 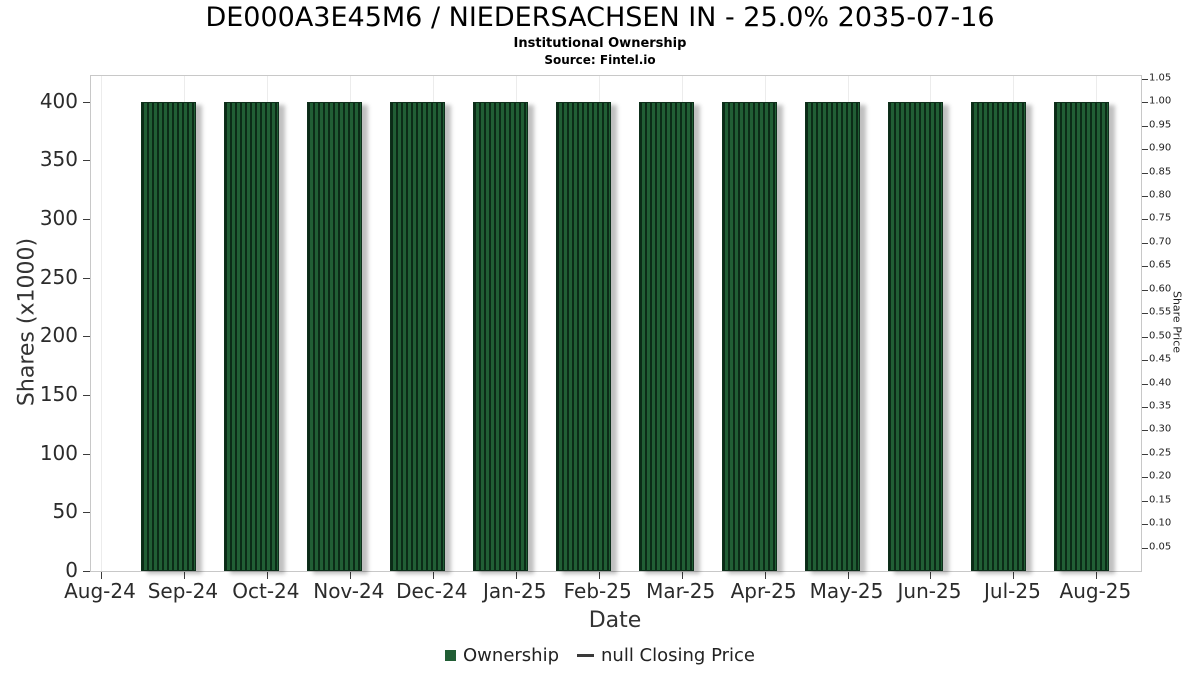 I want to click on y-right-tick-label: 0.90, so click(x=1160, y=148).